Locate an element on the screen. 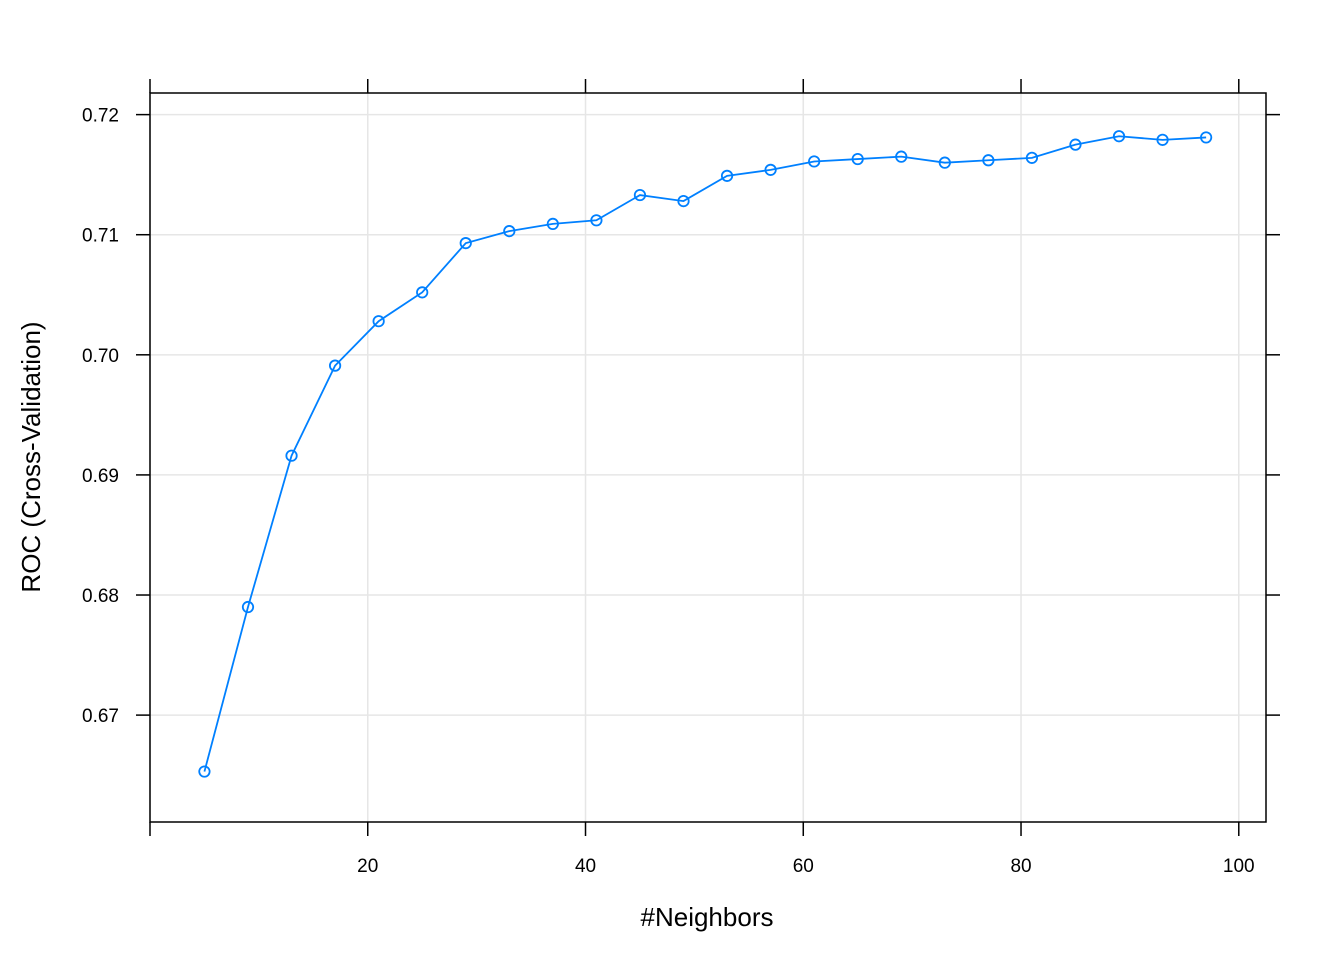  x-tick-label: 60 is located at coordinates (803, 866).